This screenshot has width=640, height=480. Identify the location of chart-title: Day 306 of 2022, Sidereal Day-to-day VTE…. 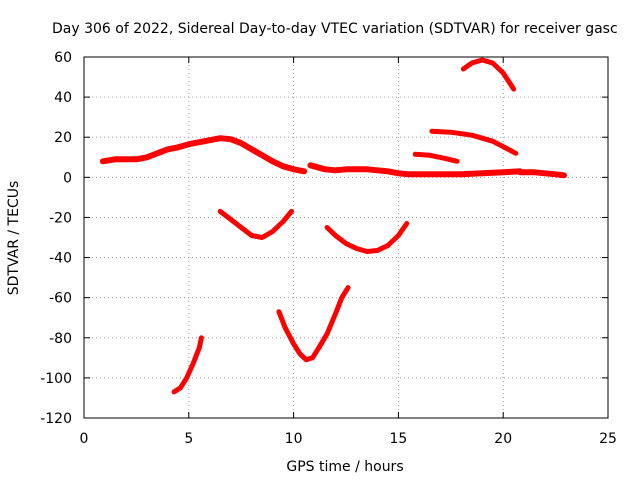
(335, 29).